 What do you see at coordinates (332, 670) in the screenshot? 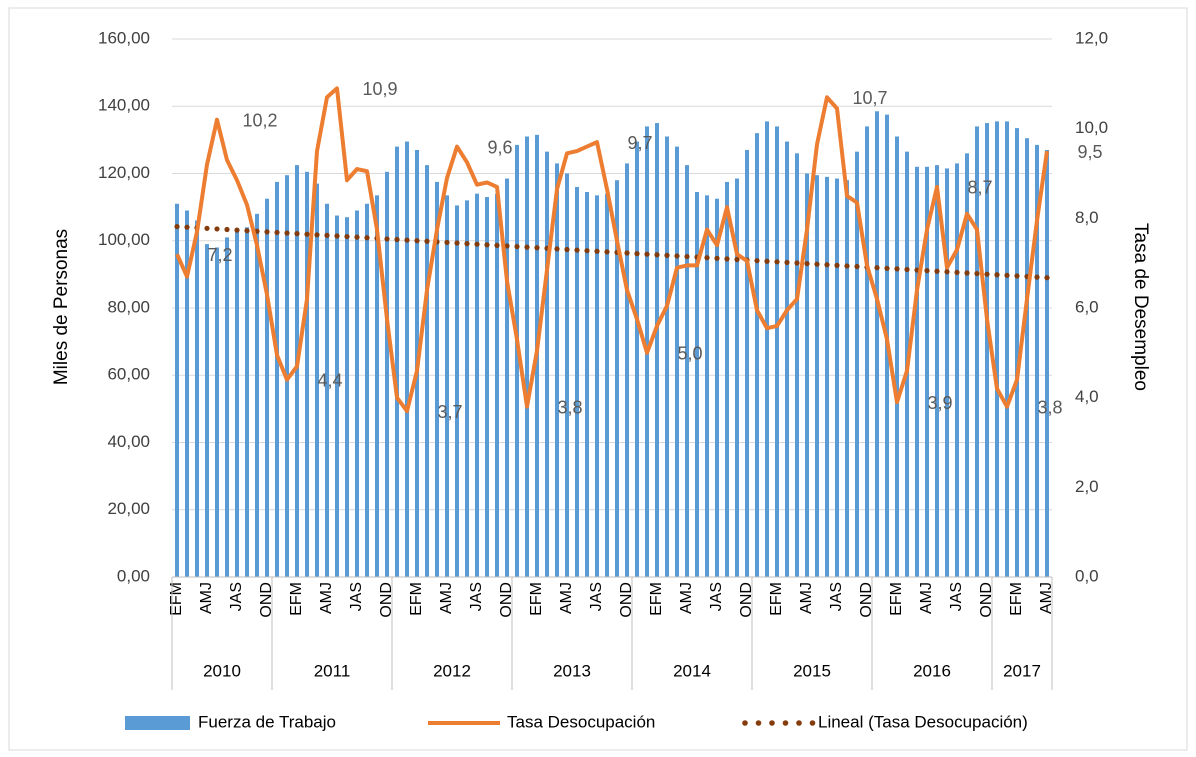
I see `year-label: 2011` at bounding box center [332, 670].